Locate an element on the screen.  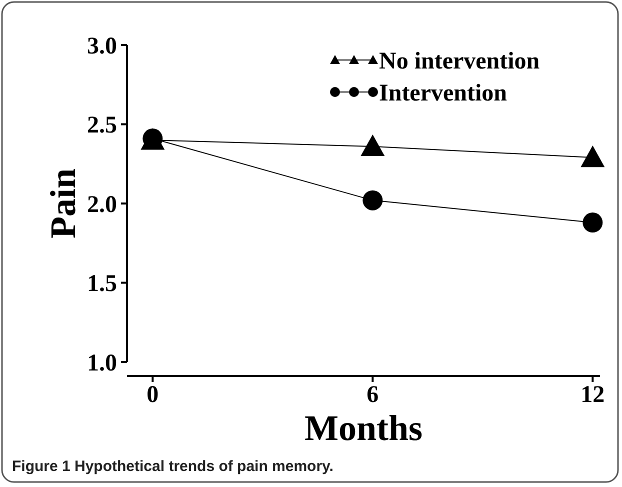
x-axis-title: Months is located at coordinates (363, 428).